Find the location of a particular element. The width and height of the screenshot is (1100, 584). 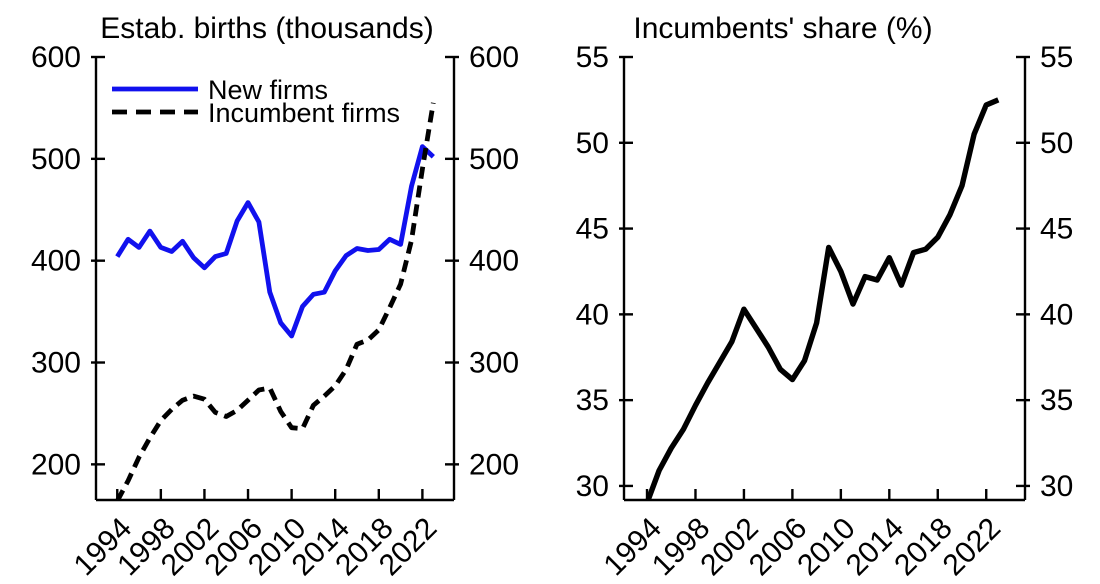

y-tick-label-left: 55 is located at coordinates (592, 57).